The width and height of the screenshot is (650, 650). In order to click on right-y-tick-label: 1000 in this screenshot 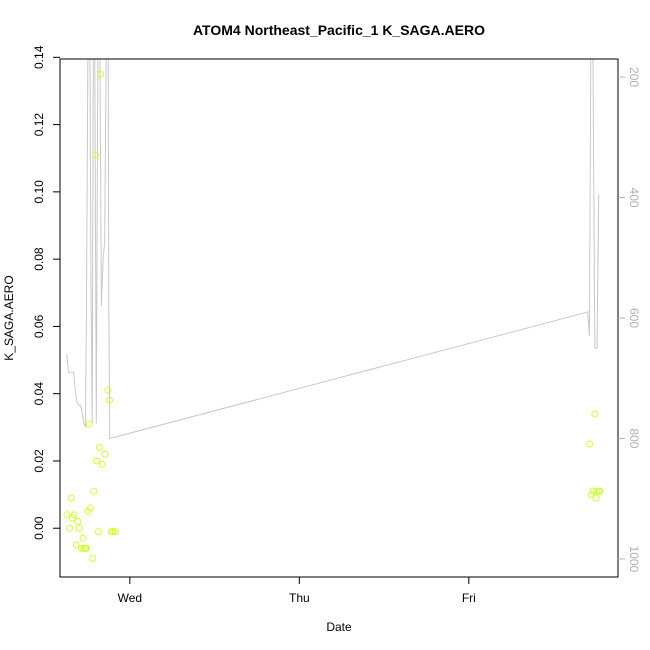, I will do `click(634, 559)`.